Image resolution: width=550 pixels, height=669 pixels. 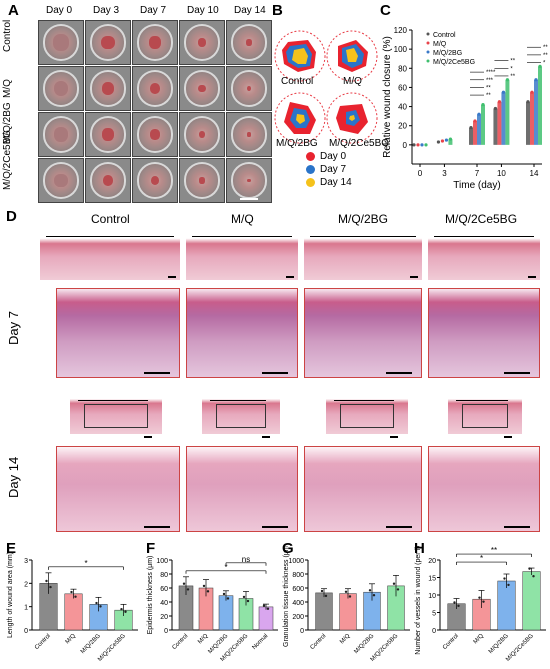 I want to click on zoom-region-frame, so click(x=485, y=416).